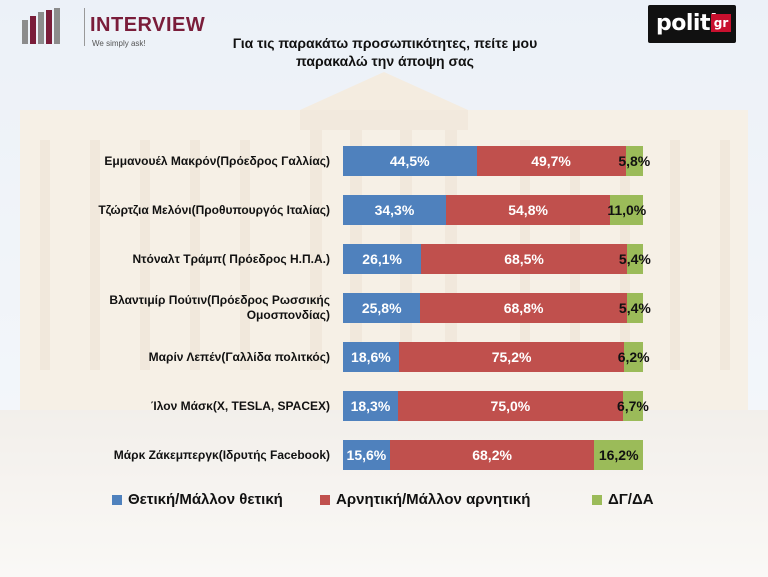  I want to click on category-label-line: Ομοσπονδίας), so click(288, 315).